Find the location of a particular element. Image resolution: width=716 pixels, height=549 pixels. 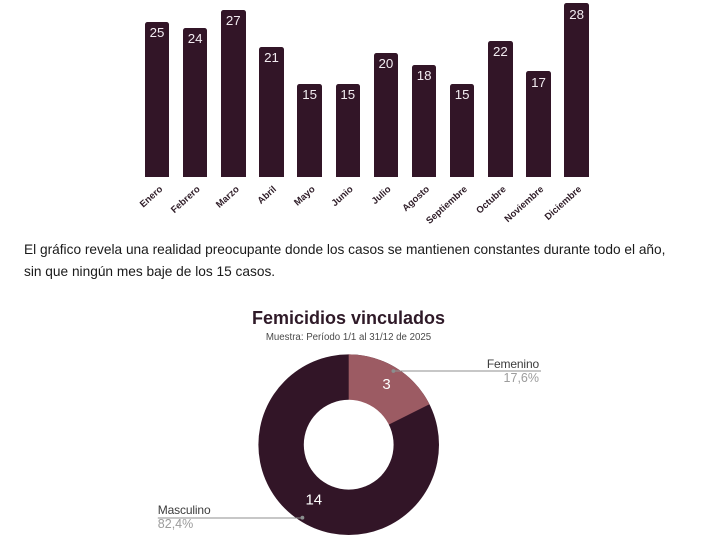

svg-text: 3 is located at coordinates (386, 384).